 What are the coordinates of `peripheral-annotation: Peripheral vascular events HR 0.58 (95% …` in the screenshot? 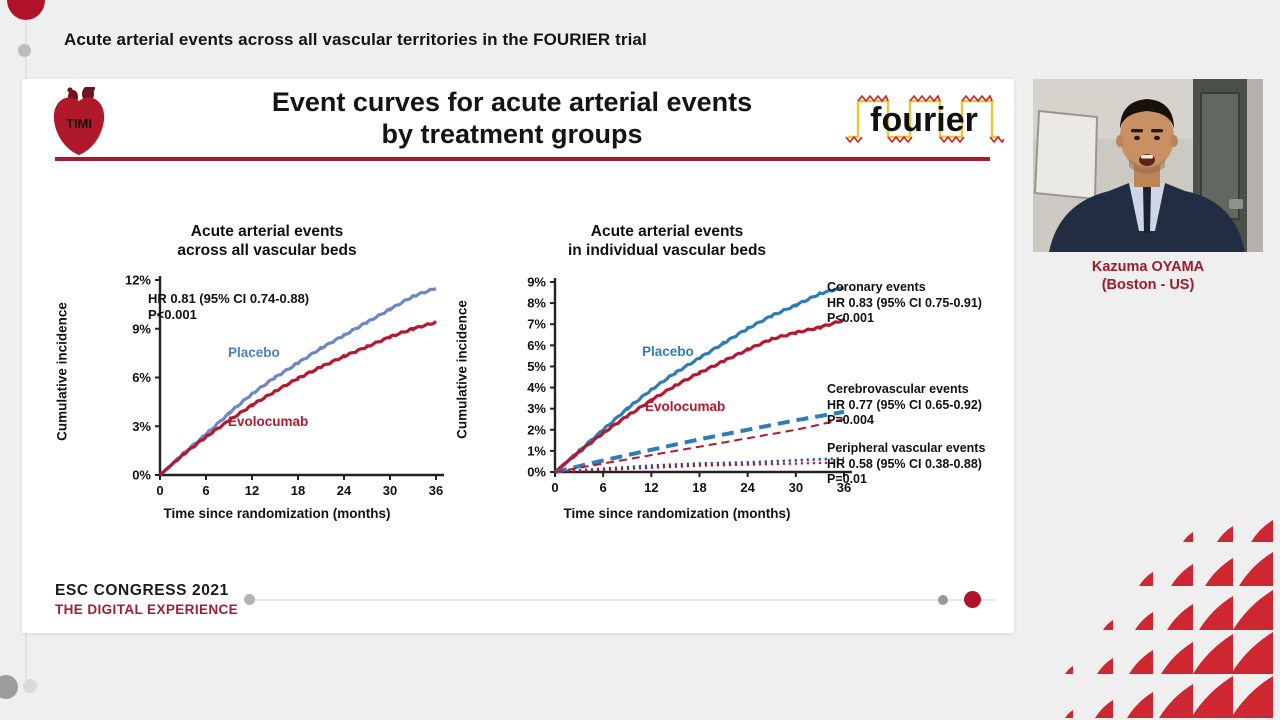 It's located at (906, 463).